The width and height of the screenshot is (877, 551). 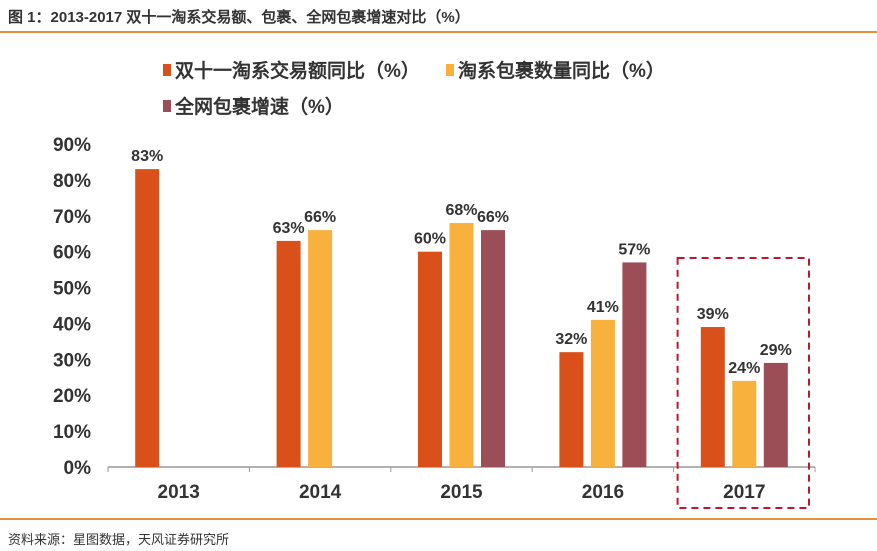 I want to click on legend-item-series-1: 淘系包裹数量同比（%）, so click(x=555, y=69).